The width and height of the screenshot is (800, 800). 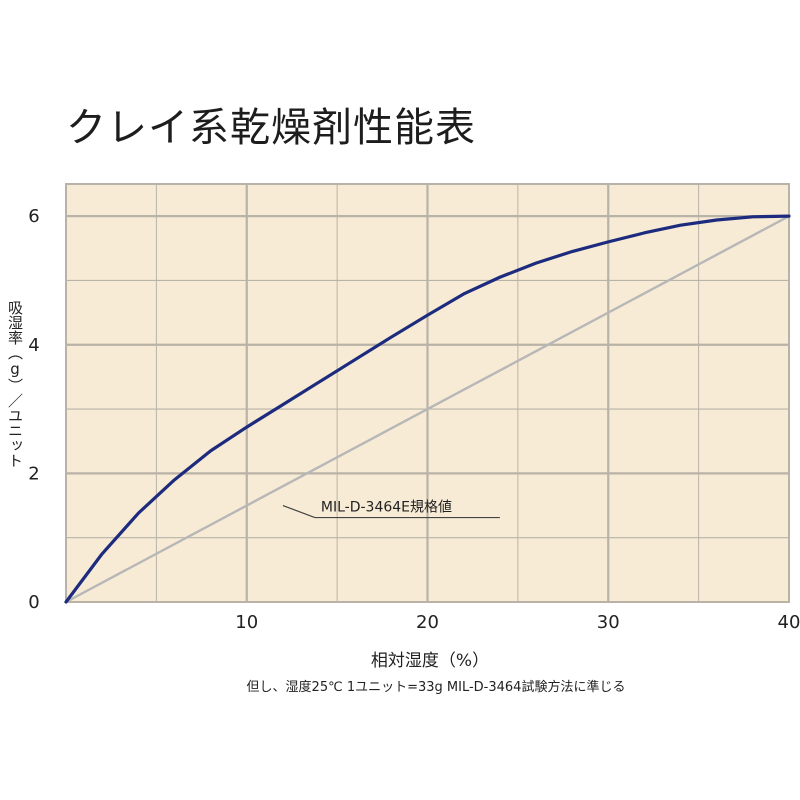 I want to click on spec-annotation-label: MIL-D-3464E規格値, so click(x=386, y=508).